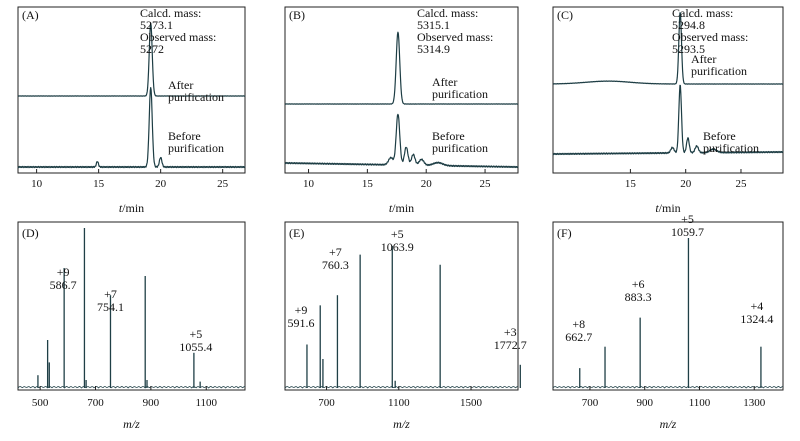 The height and width of the screenshot is (441, 800). Describe the element at coordinates (156, 25) in the screenshot. I see `mass-annotation: 5273.1` at that location.